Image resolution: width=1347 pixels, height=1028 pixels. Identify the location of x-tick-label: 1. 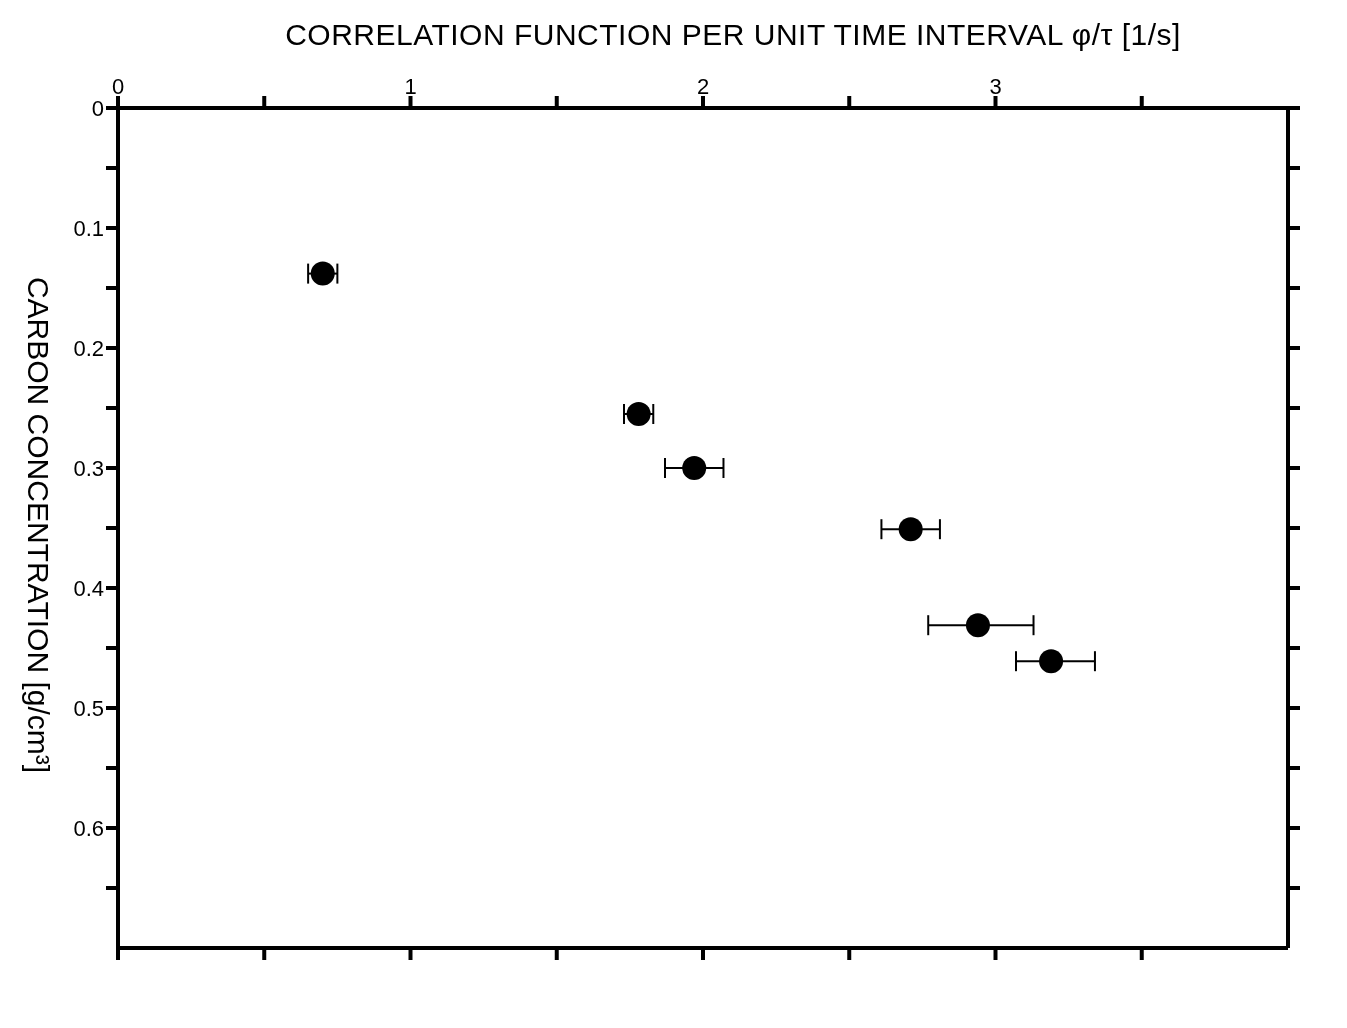
(410, 86).